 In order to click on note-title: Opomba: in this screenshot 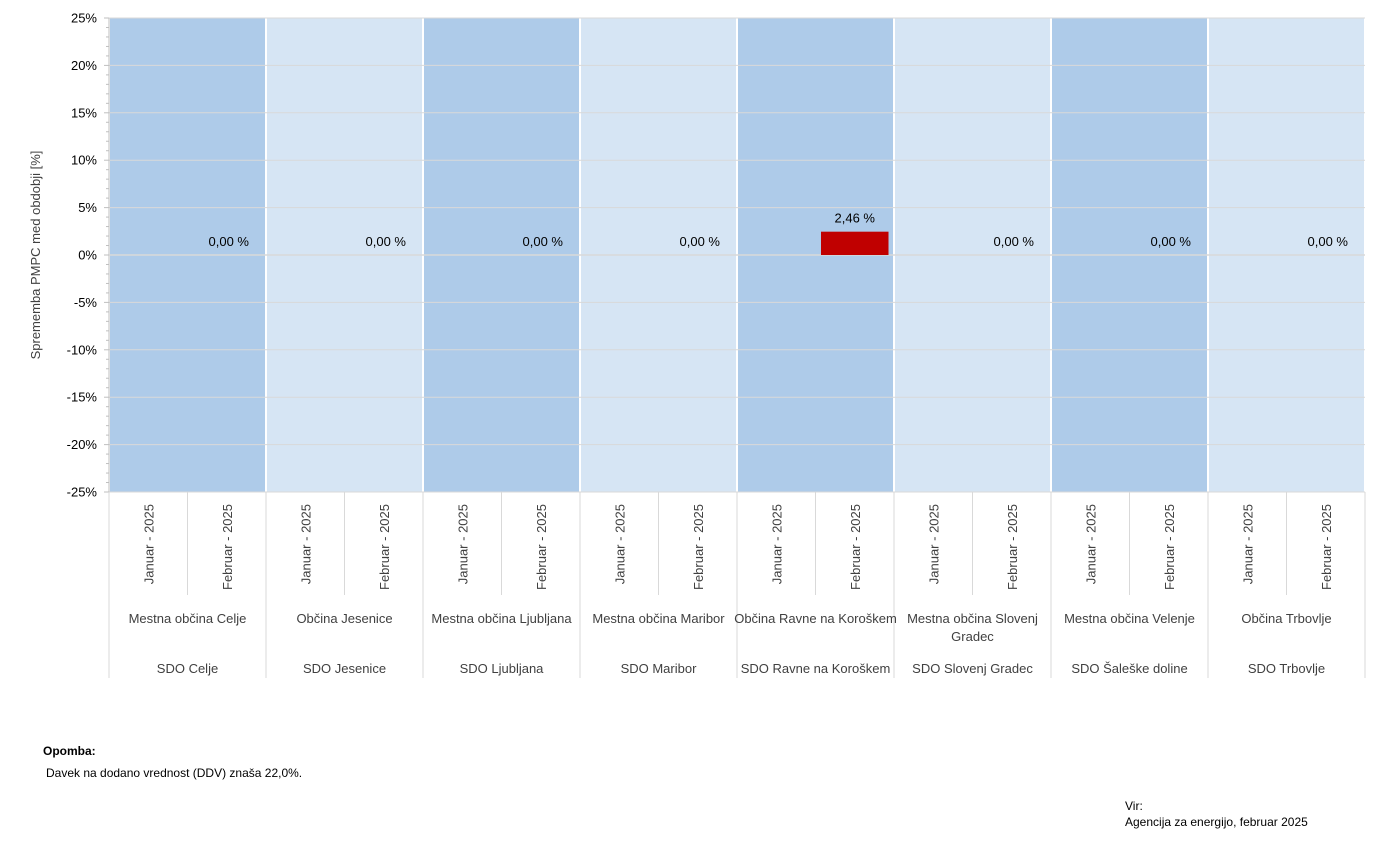, I will do `click(69, 751)`.